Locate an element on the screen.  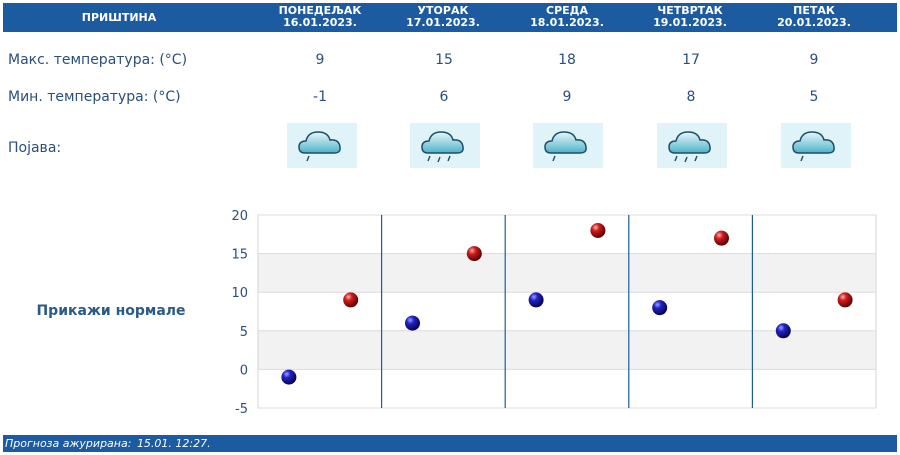
y-tick-label: 5 is located at coordinates (244, 332).